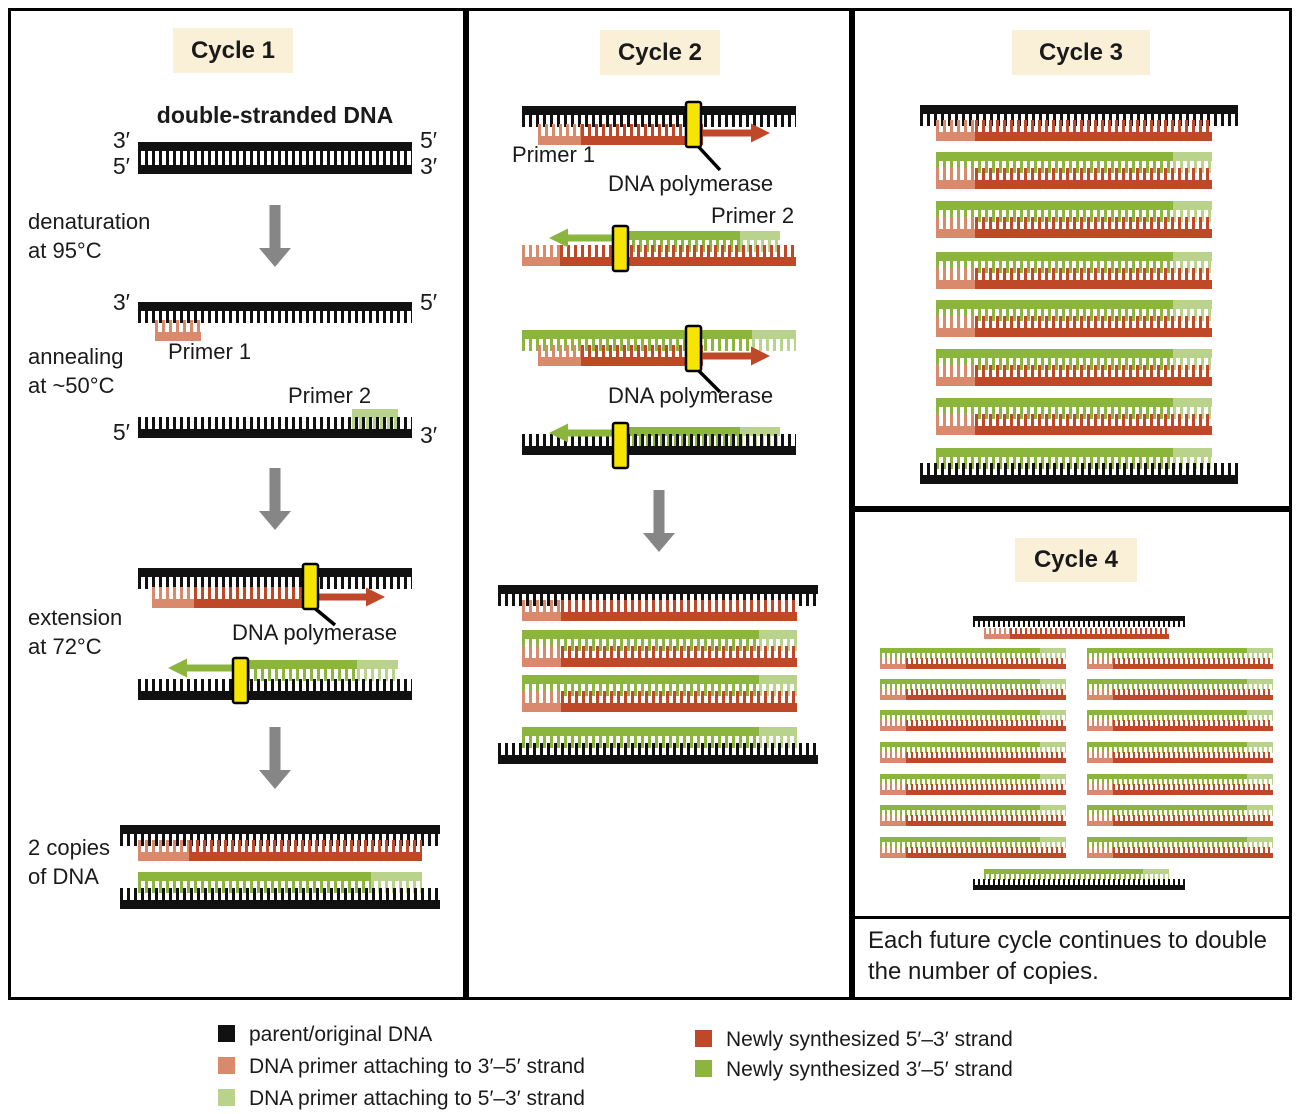 This screenshot has width=1300, height=1114. I want to click on prime-label-3-strand2-right: 3′, so click(429, 435).